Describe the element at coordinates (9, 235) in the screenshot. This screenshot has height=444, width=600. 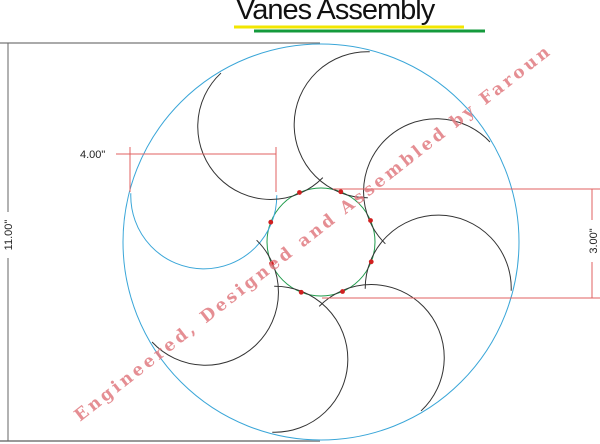
I see `overall-dim-label: 11.00"` at that location.